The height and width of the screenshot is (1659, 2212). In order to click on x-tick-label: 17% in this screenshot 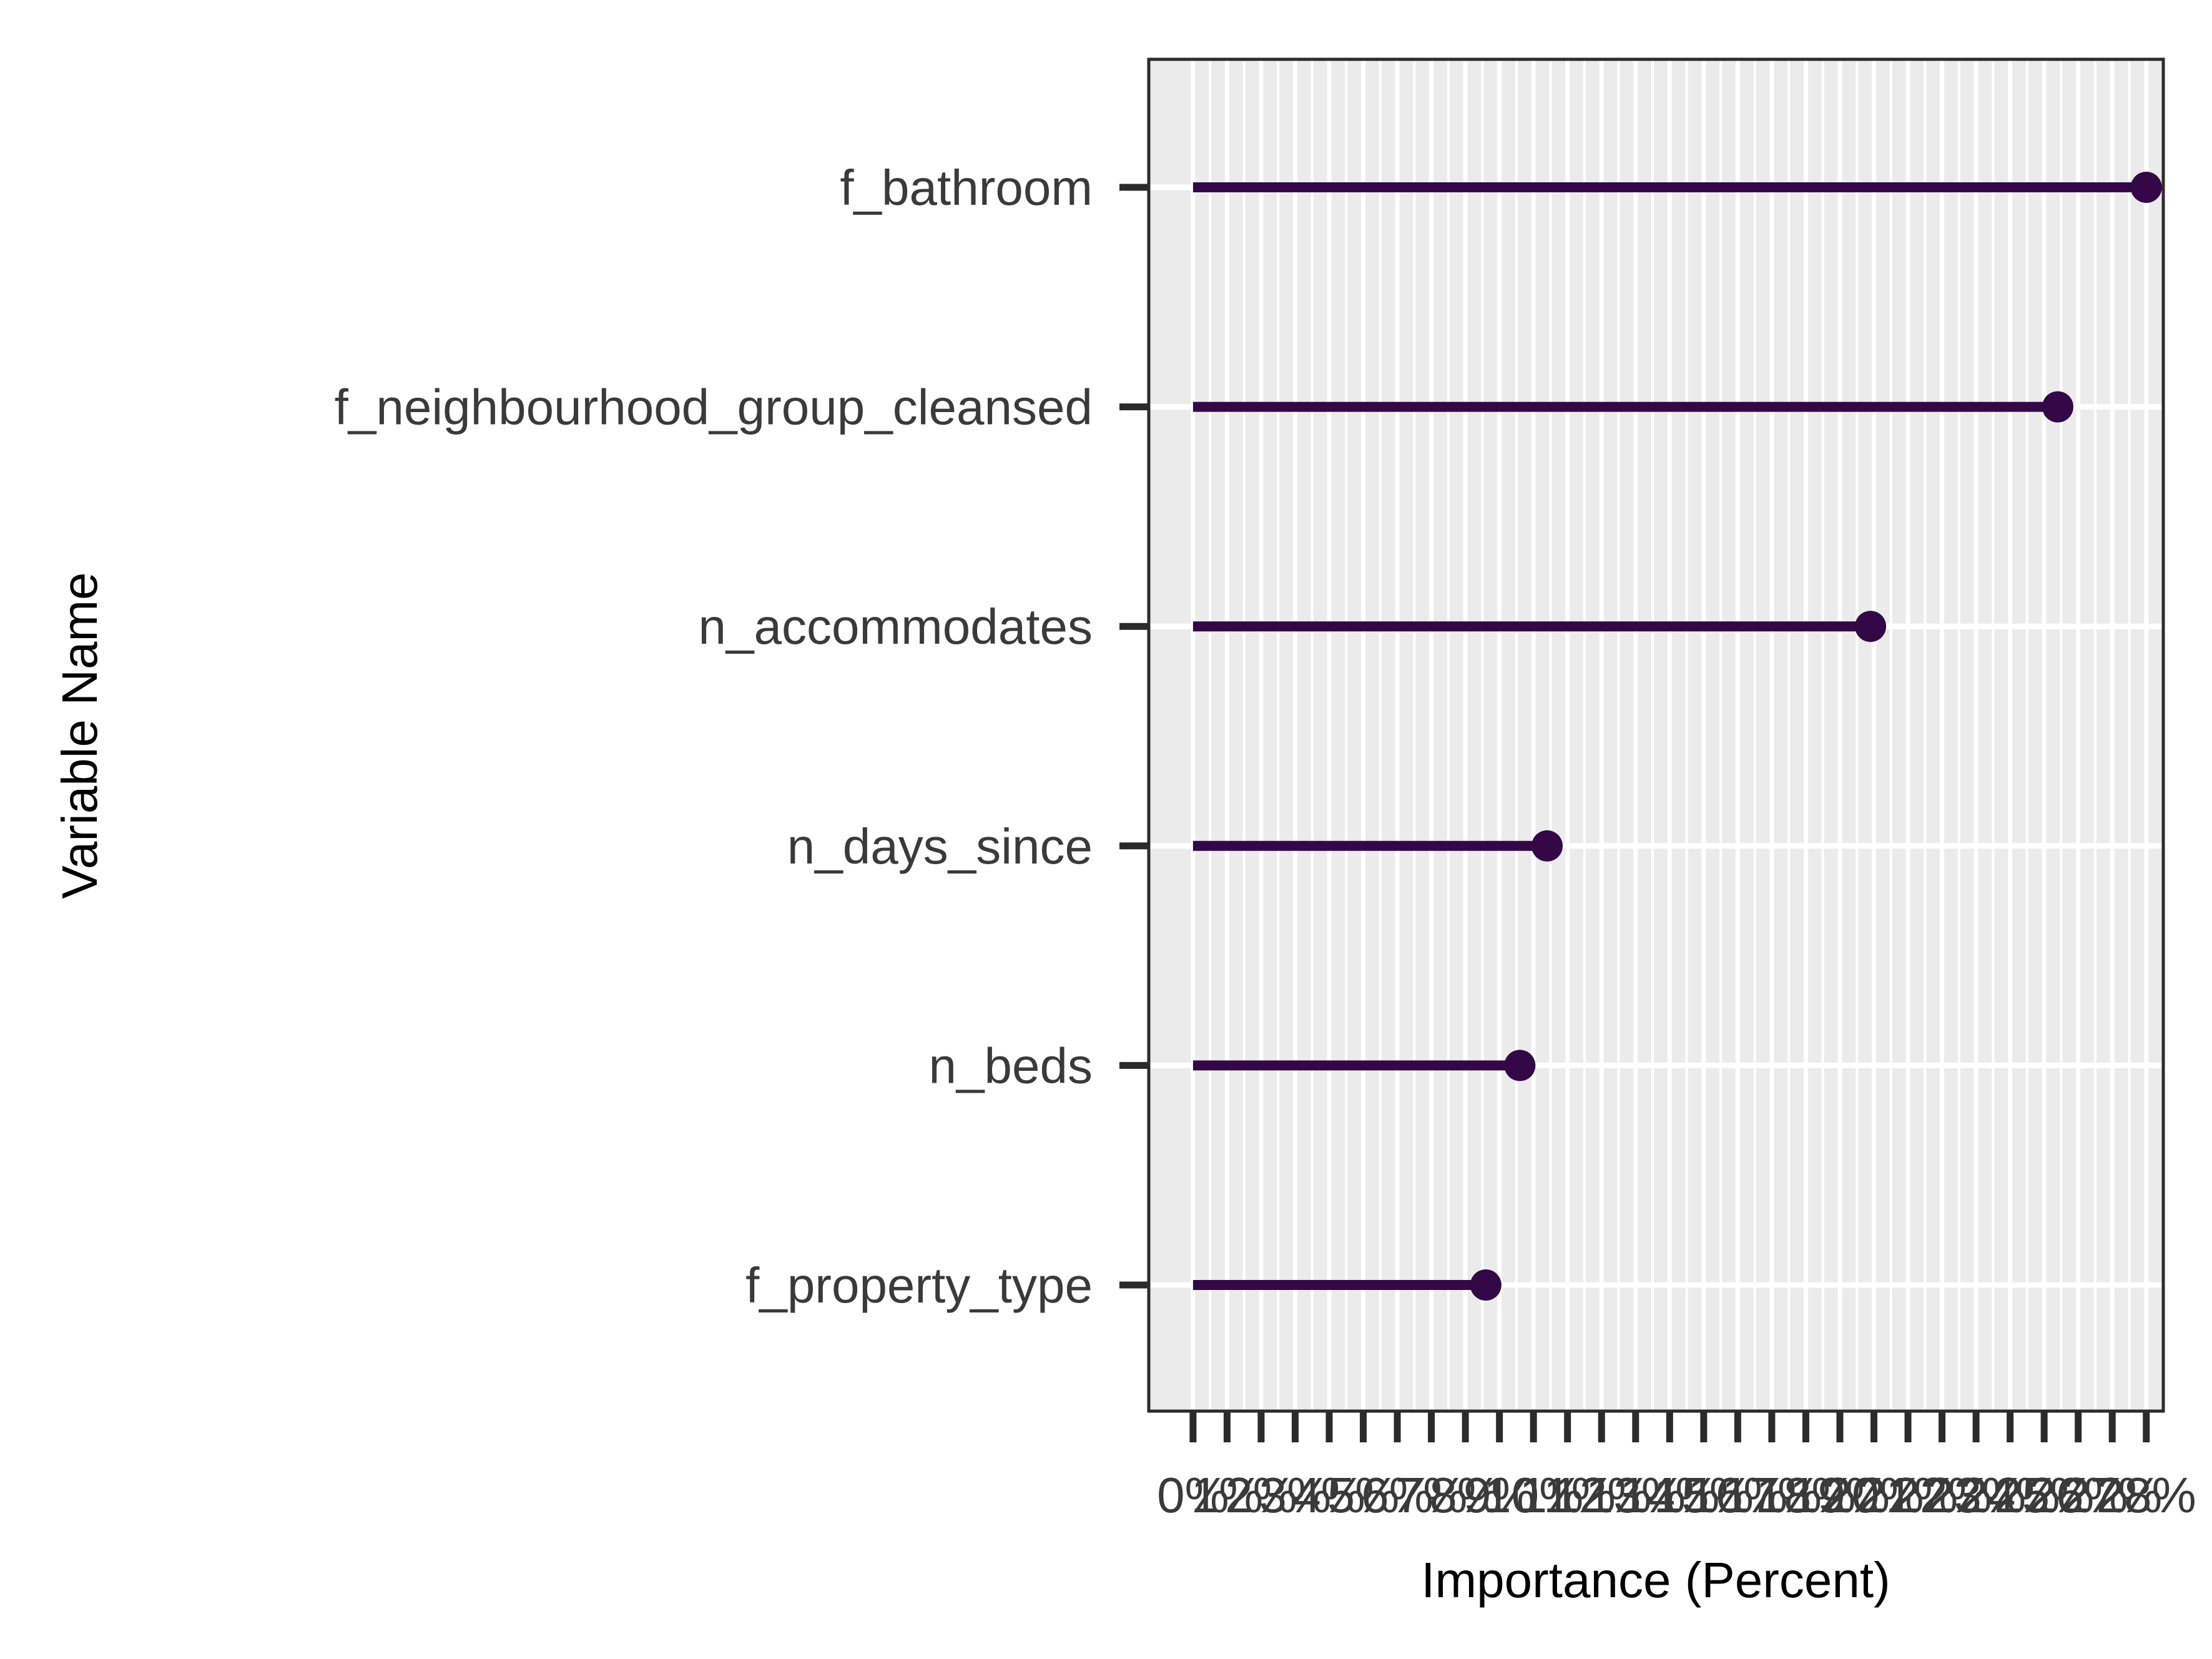, I will do `click(1772, 1495)`.